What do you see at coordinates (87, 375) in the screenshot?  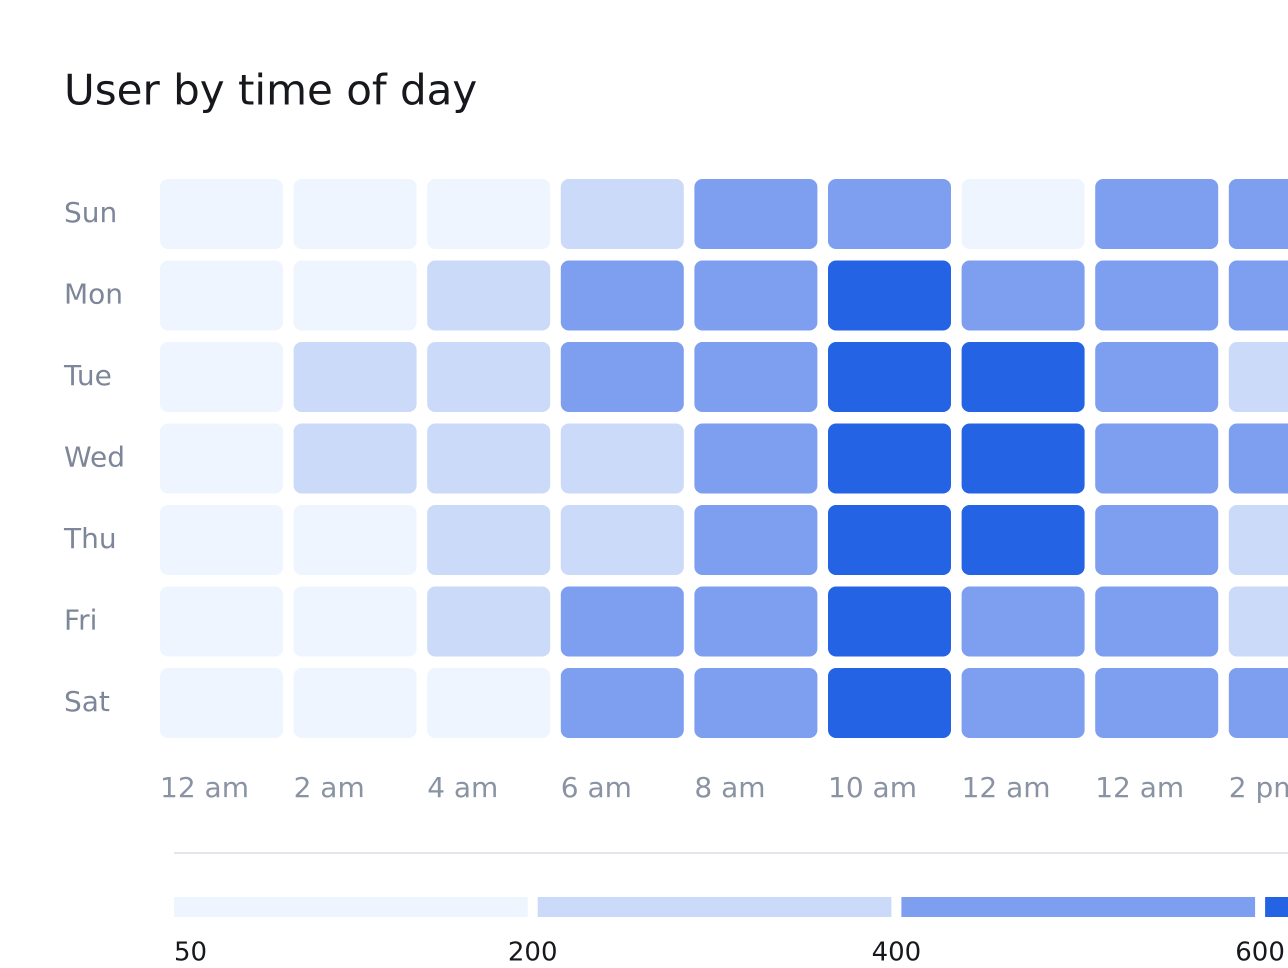 I see `row-label: Tue` at bounding box center [87, 375].